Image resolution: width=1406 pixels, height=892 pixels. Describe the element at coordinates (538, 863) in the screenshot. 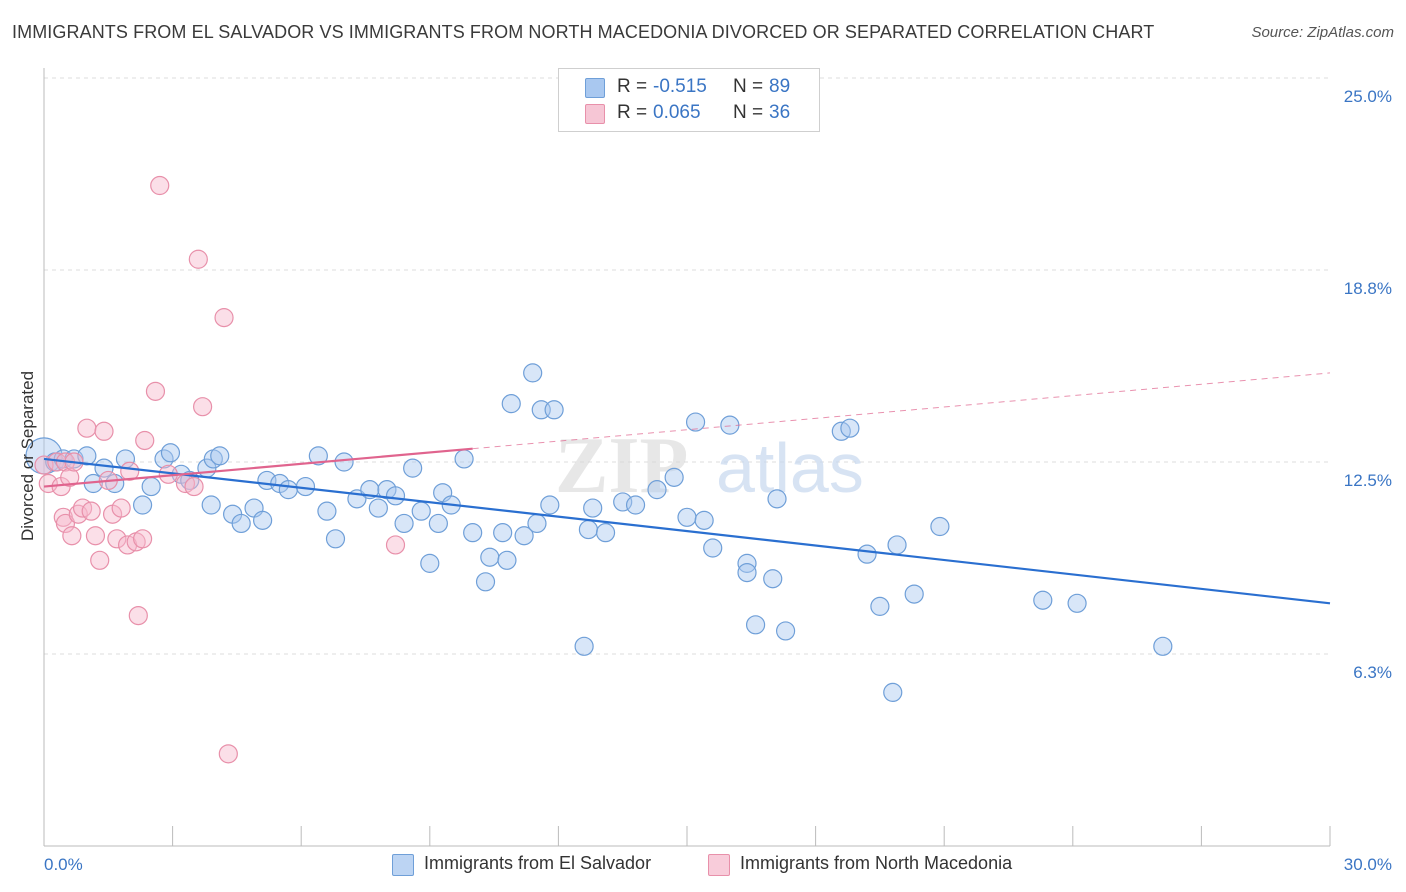

I see `legend-label: Immigrants from El Salvador` at that location.